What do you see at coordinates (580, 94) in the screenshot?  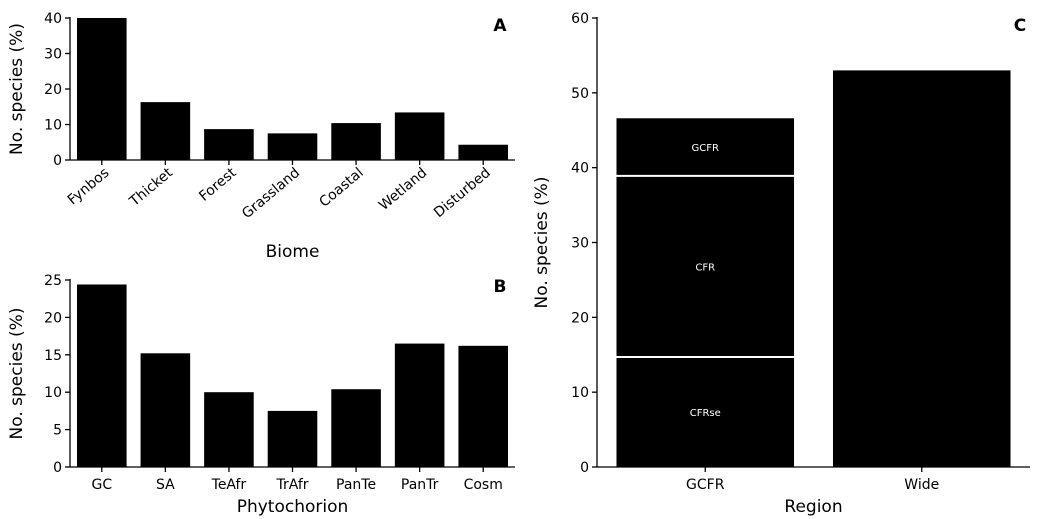 I see `y-tick-label: 50` at bounding box center [580, 94].